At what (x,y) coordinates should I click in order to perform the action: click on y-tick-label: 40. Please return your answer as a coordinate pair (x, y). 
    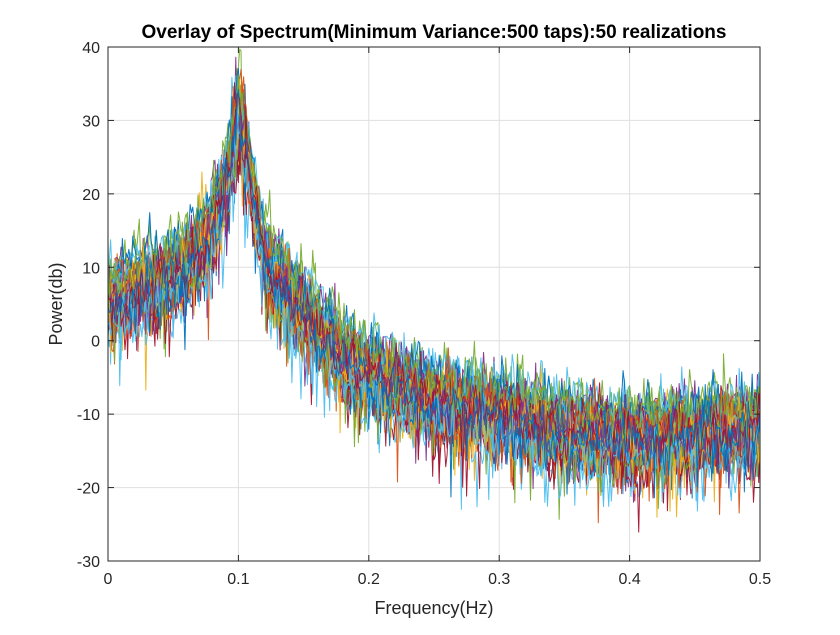
    Looking at the image, I should click on (91, 48).